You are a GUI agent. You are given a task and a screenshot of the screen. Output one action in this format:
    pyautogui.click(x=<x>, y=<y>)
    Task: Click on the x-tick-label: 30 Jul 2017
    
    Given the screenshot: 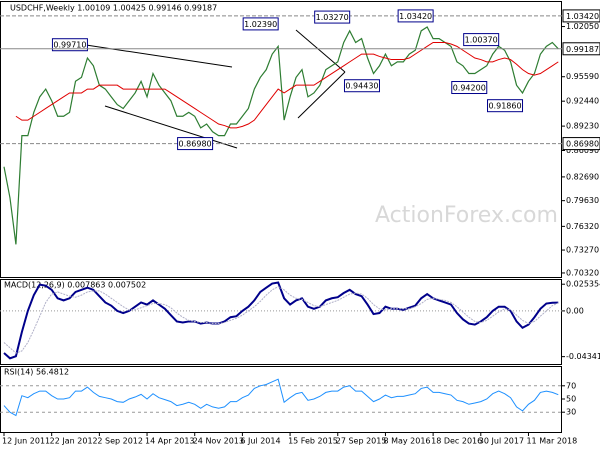 What is the action you would take?
    pyautogui.click(x=501, y=441)
    